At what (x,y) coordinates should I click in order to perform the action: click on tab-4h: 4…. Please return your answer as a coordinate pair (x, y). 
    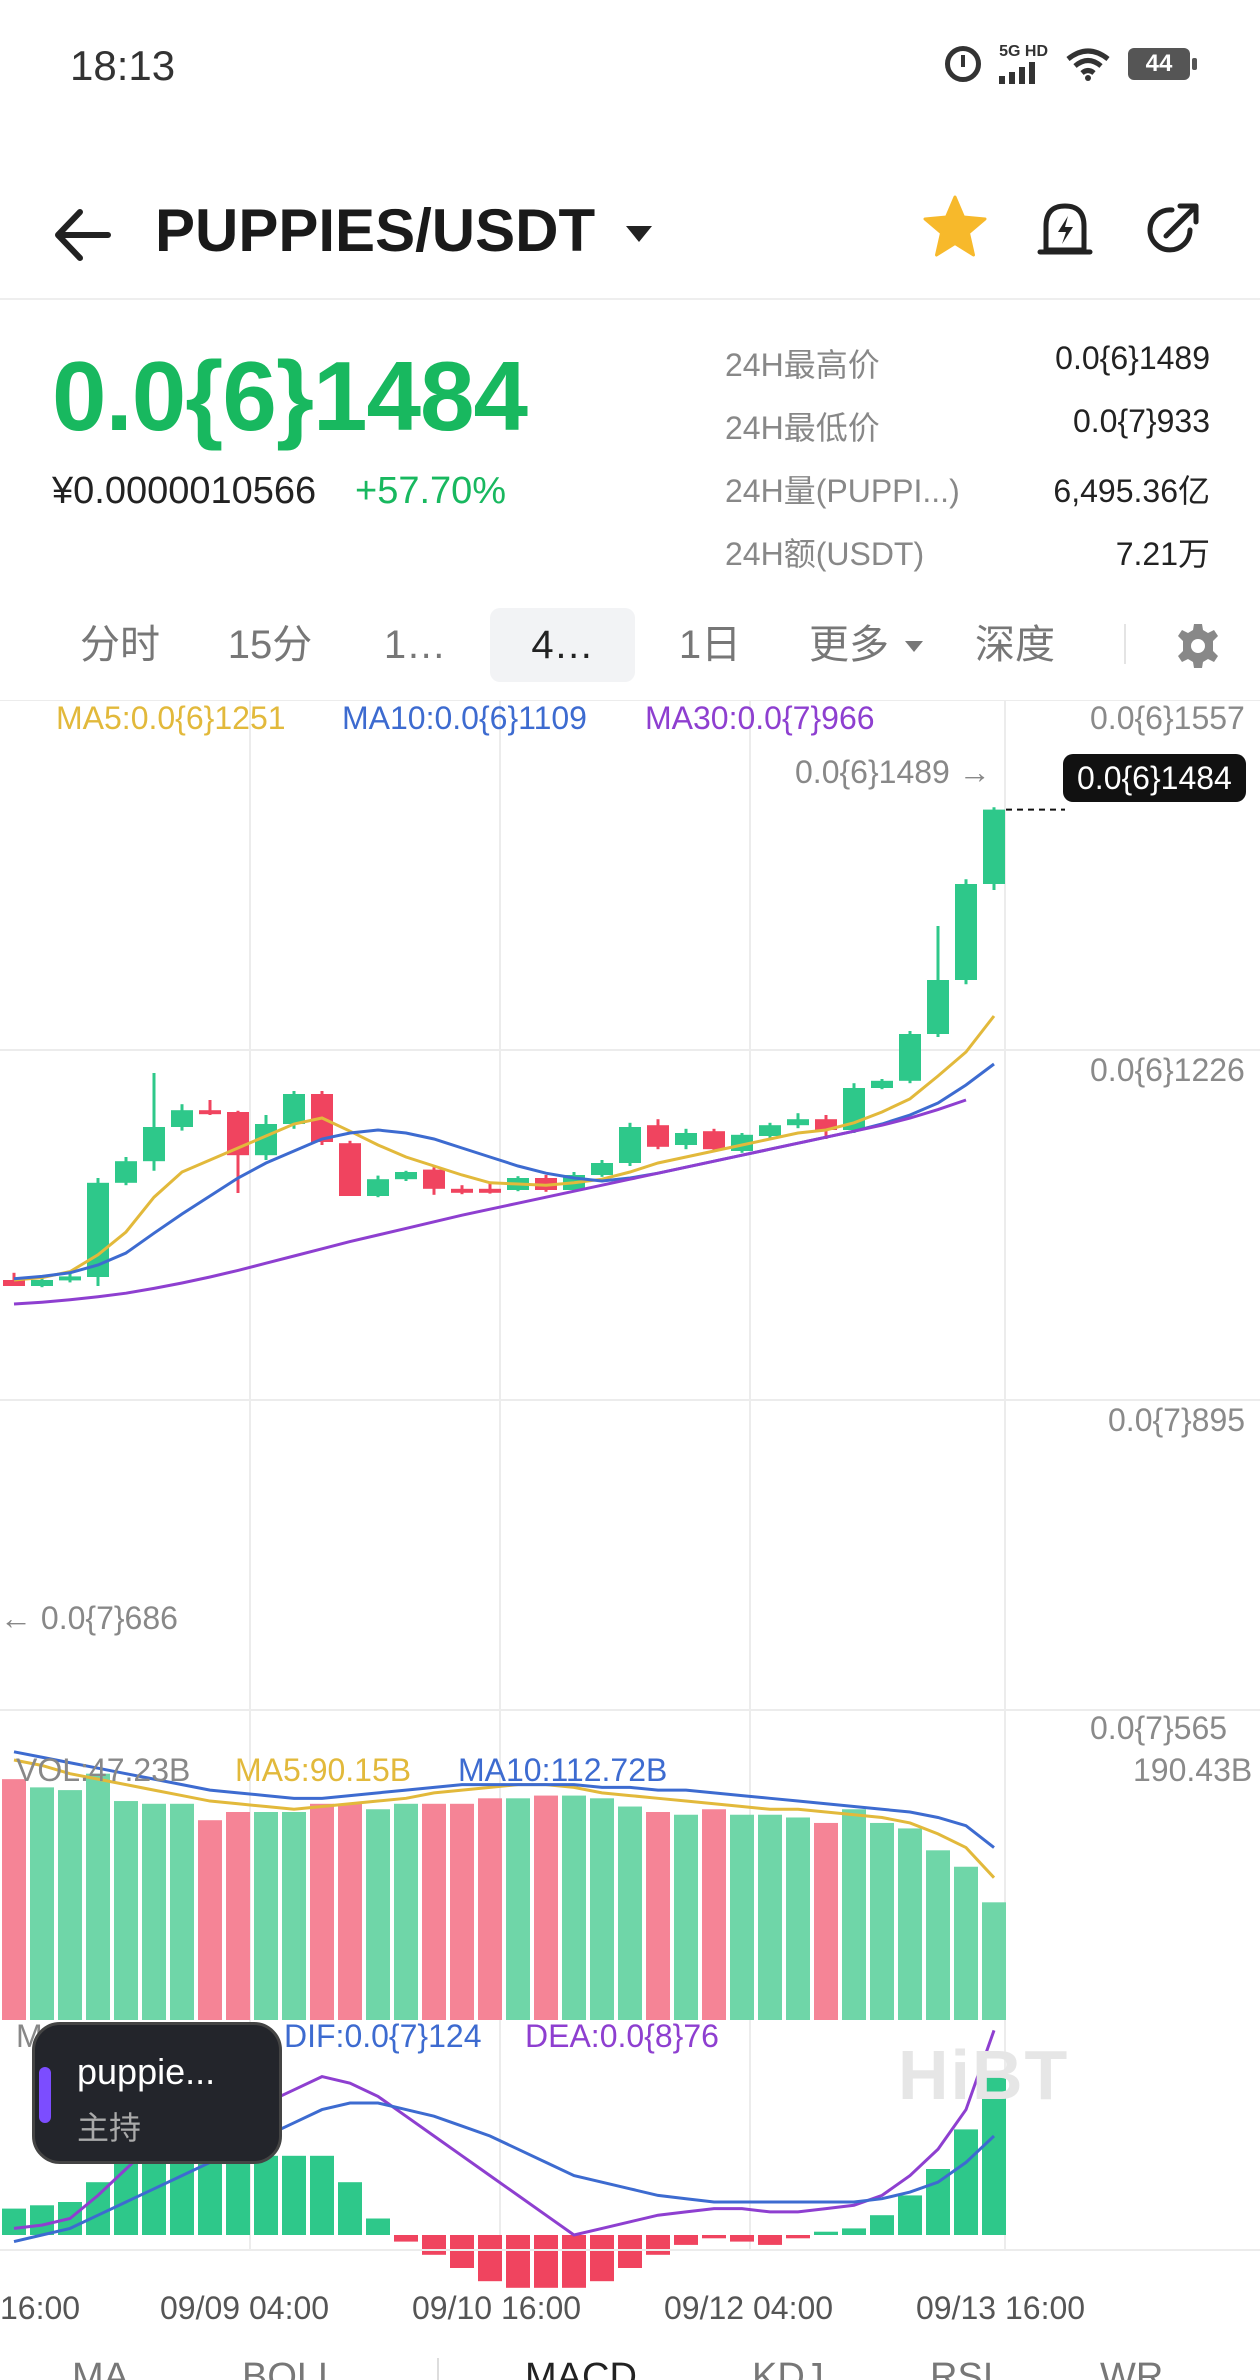
    Looking at the image, I should click on (562, 645).